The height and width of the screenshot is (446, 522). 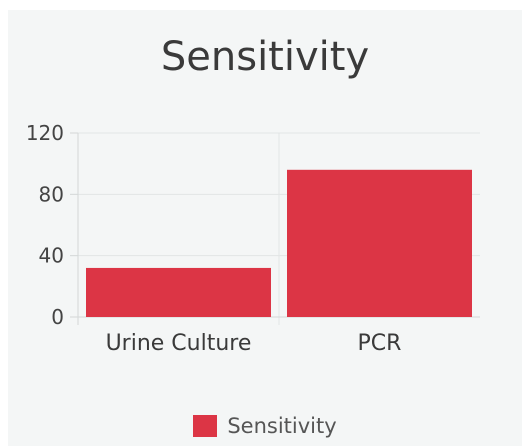 What do you see at coordinates (51, 256) in the screenshot?
I see `y-tick-label: 40` at bounding box center [51, 256].